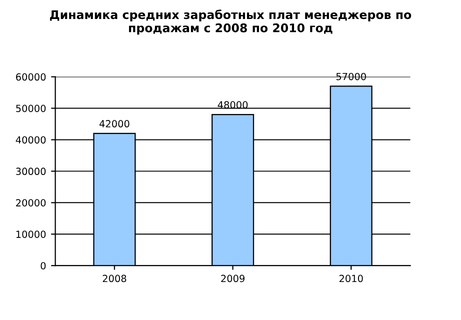 This screenshot has height=320, width=461. What do you see at coordinates (31, 234) in the screenshot?
I see `y-tick-label: 10000` at bounding box center [31, 234].